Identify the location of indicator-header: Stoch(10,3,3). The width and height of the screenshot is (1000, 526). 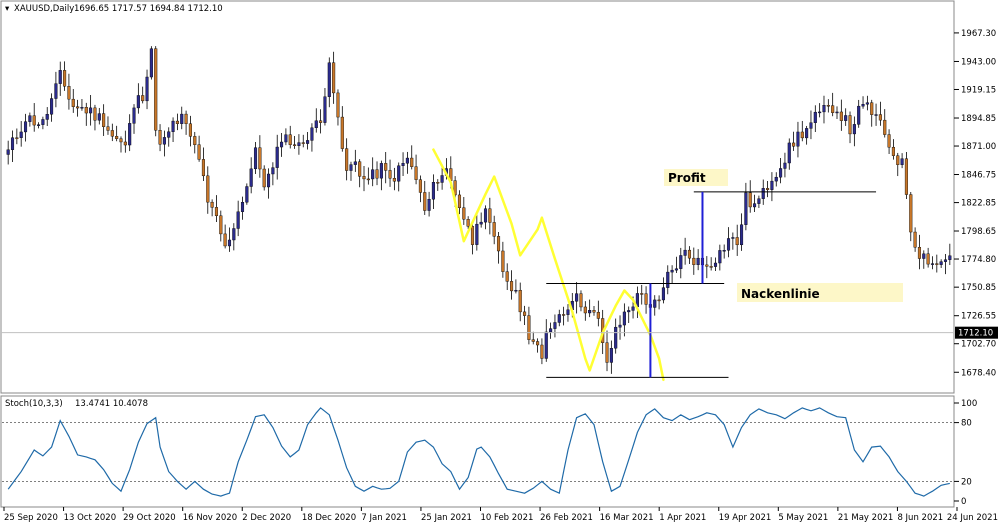
(34, 404).